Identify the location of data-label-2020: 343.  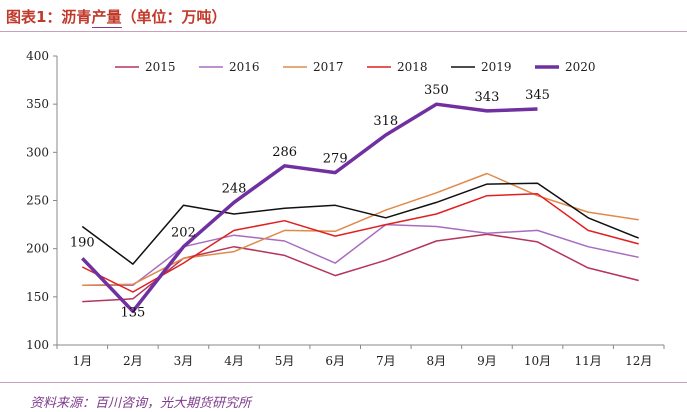
(487, 97).